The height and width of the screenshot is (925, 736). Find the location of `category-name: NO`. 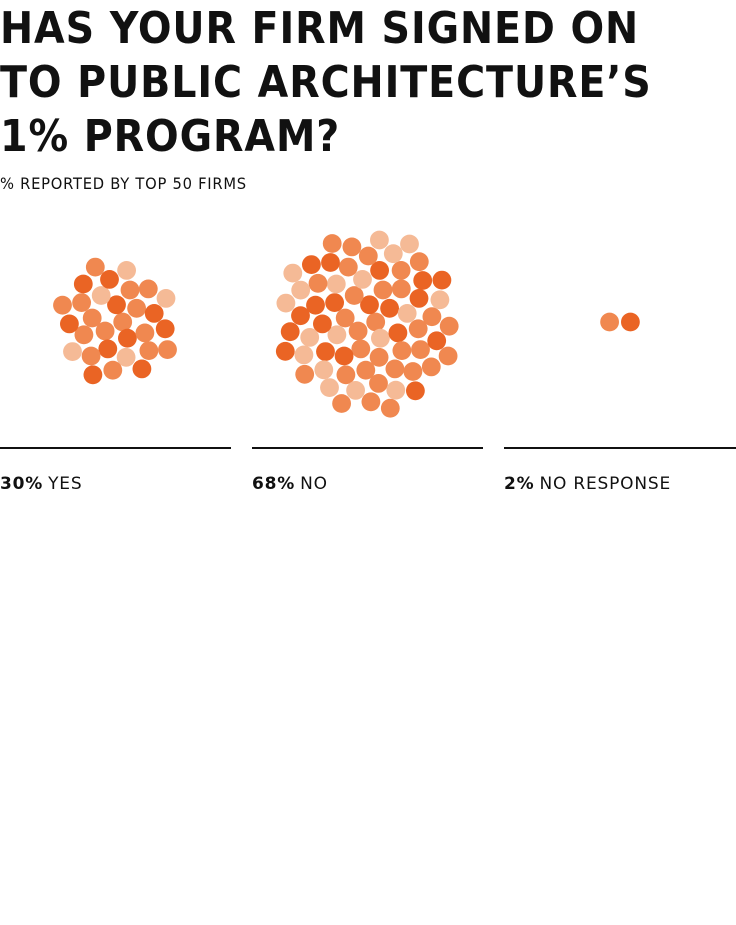

category-name: NO is located at coordinates (314, 484).